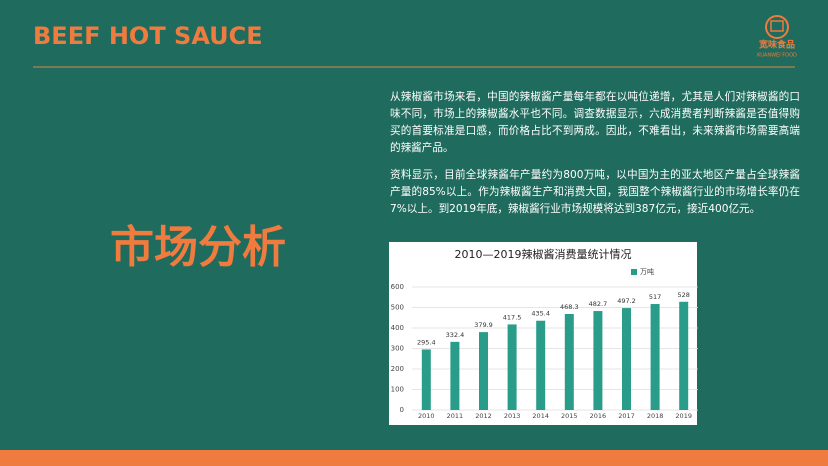 The height and width of the screenshot is (466, 828). I want to click on y-tick-label: 400, so click(397, 328).